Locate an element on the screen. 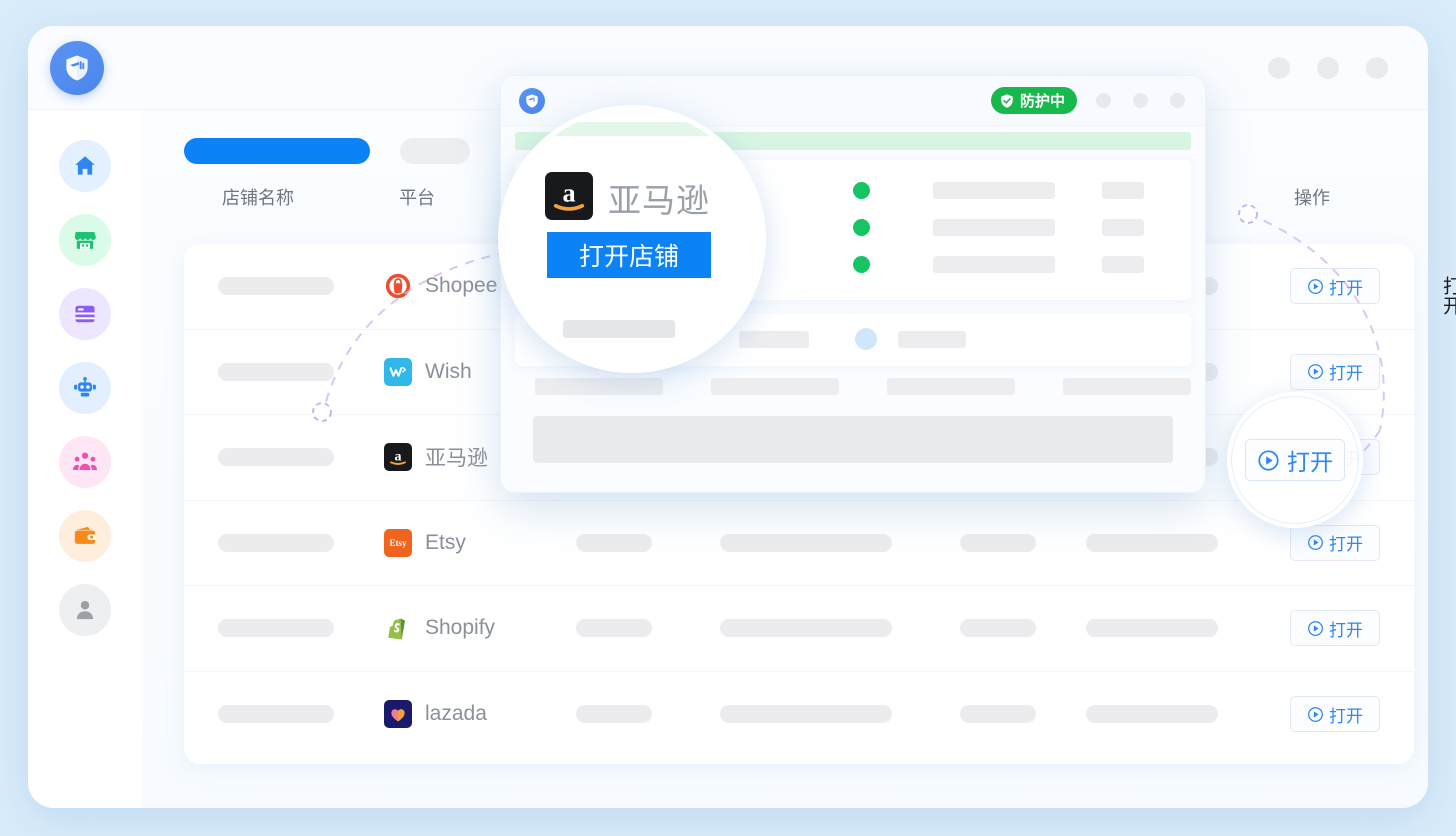 The height and width of the screenshot is (836, 1456). card-icon is located at coordinates (85, 314).